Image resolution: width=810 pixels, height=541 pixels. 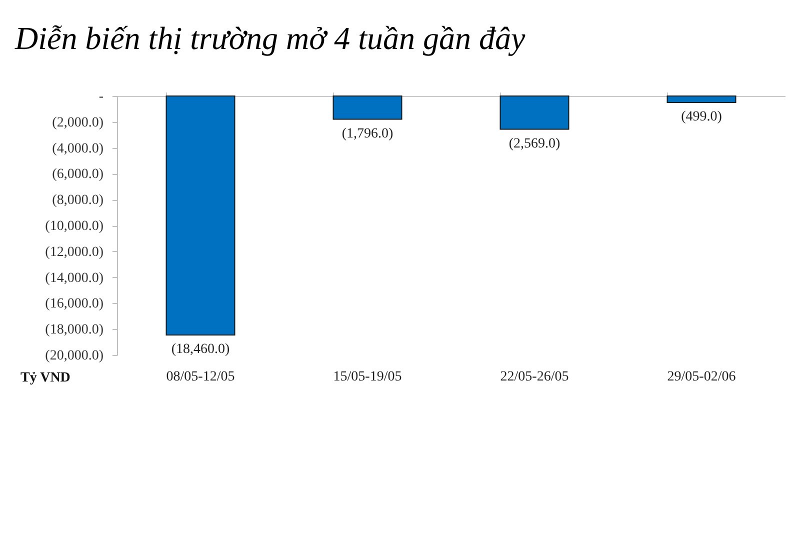 I want to click on y-tick-label: -, so click(x=101, y=97).